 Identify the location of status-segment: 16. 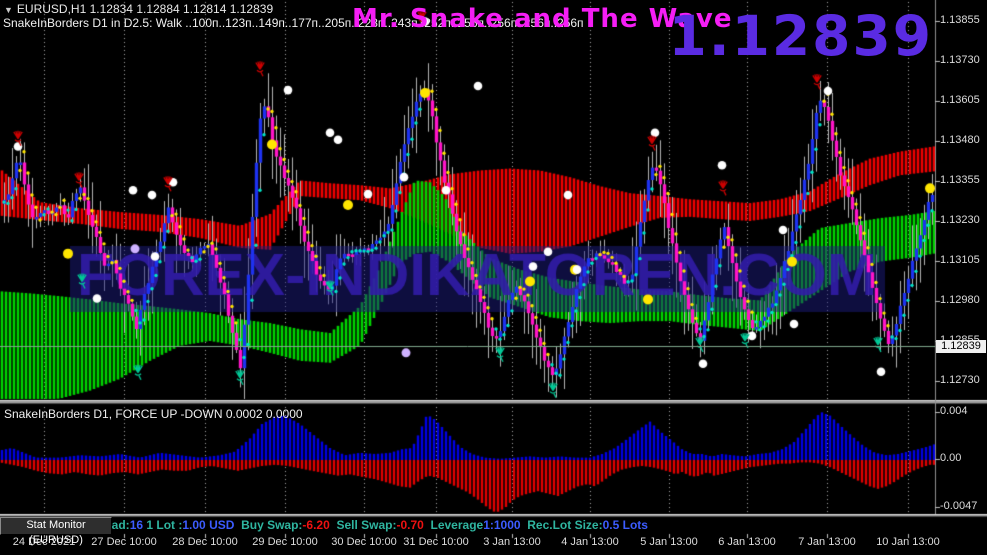
(136, 525).